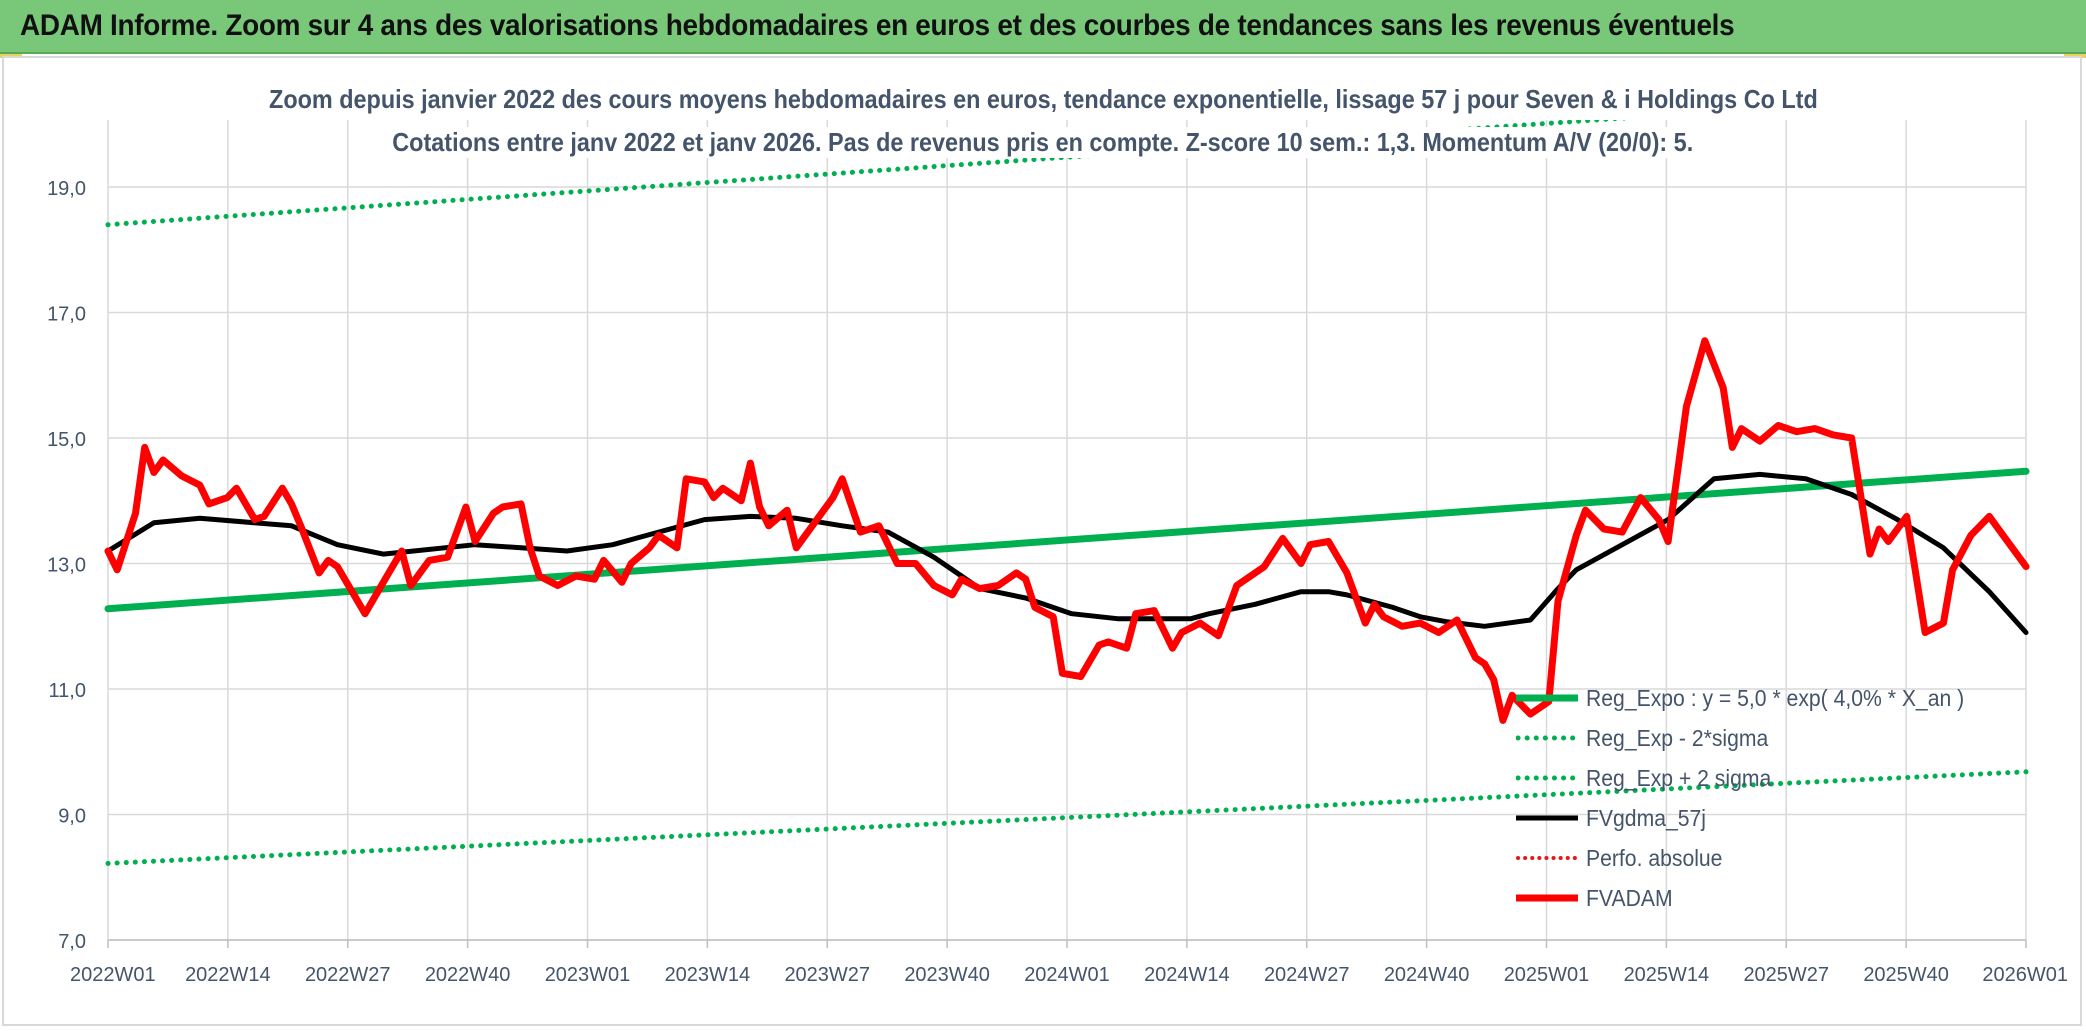 The image size is (2086, 1031). Describe the element at coordinates (468, 975) in the screenshot. I see `x-tick-label: 2022W40` at that location.